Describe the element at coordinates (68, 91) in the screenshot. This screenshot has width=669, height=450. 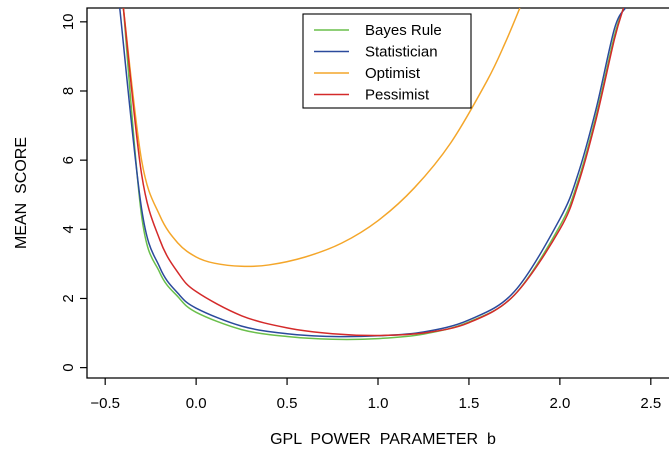
I see `y-tick-label: 8` at that location.